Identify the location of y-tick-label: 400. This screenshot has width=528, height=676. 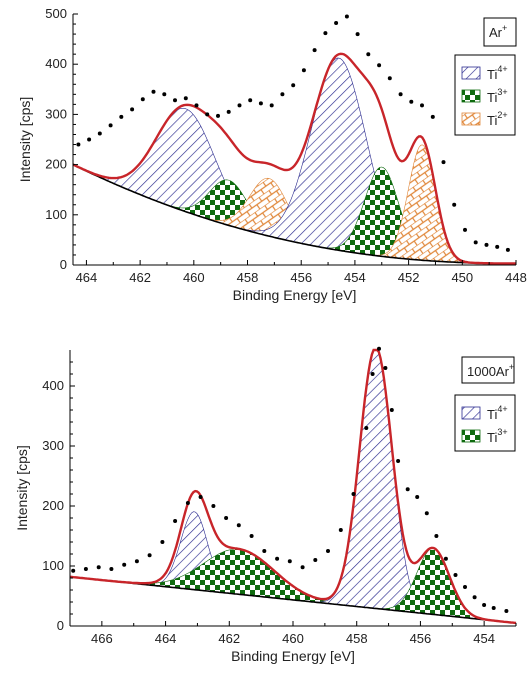
(53, 385).